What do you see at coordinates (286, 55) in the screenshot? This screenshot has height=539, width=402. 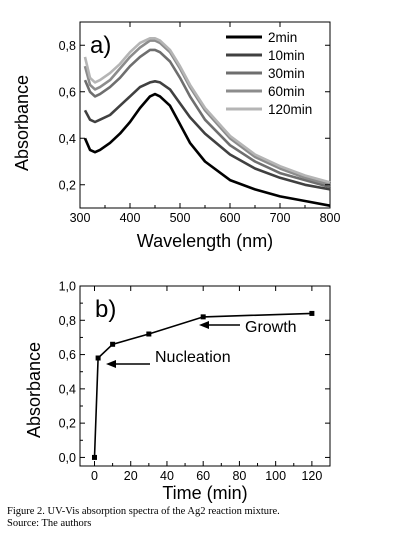 I see `legend-label-10min: 10min` at bounding box center [286, 55].